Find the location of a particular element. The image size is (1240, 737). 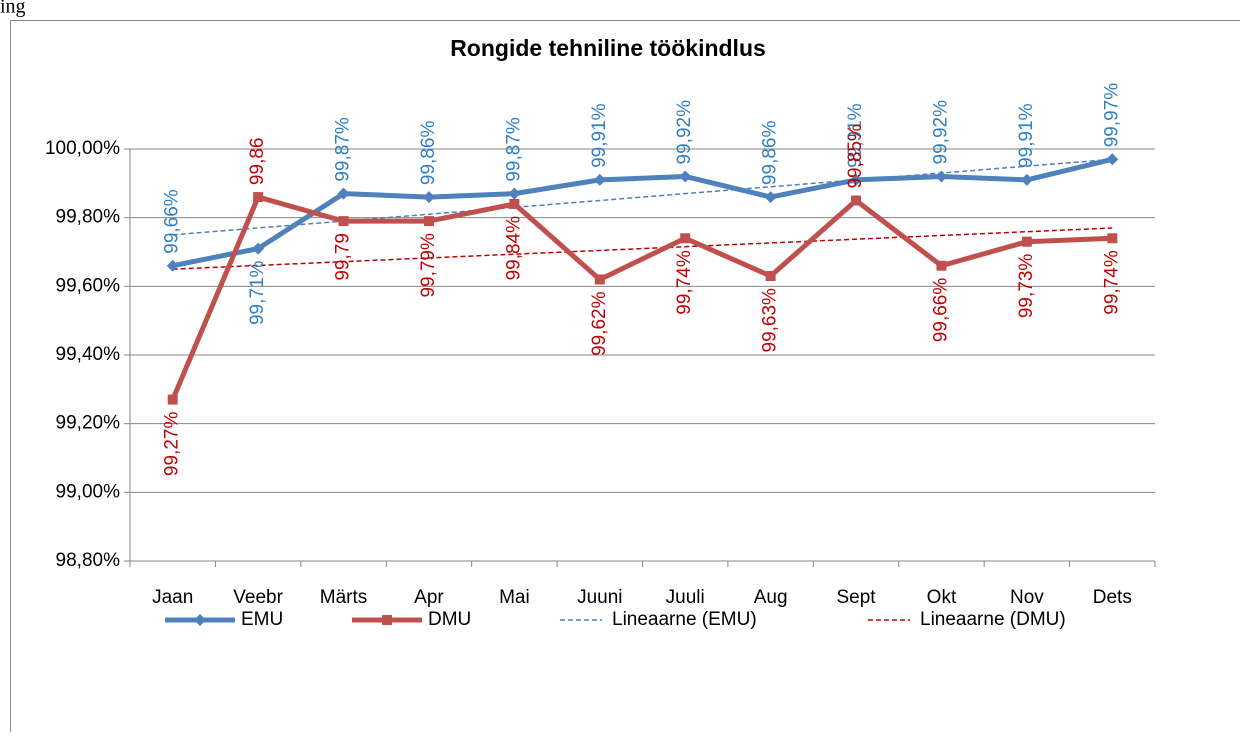

chart-title: Rongide tehniline töökindlus is located at coordinates (608, 48).